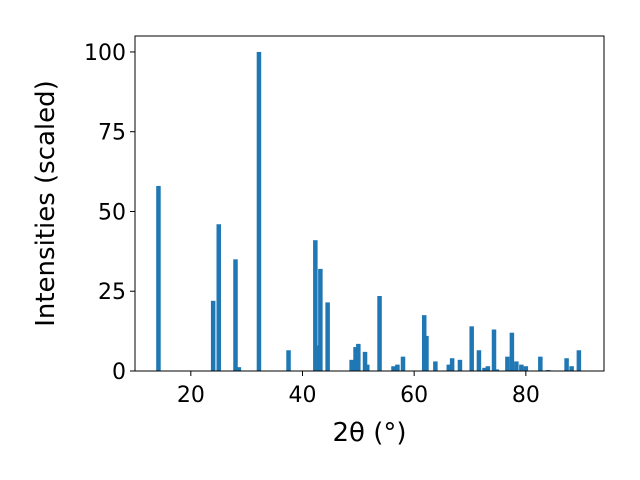  Describe the element at coordinates (526, 395) in the screenshot. I see `x-tick-label: 80` at that location.